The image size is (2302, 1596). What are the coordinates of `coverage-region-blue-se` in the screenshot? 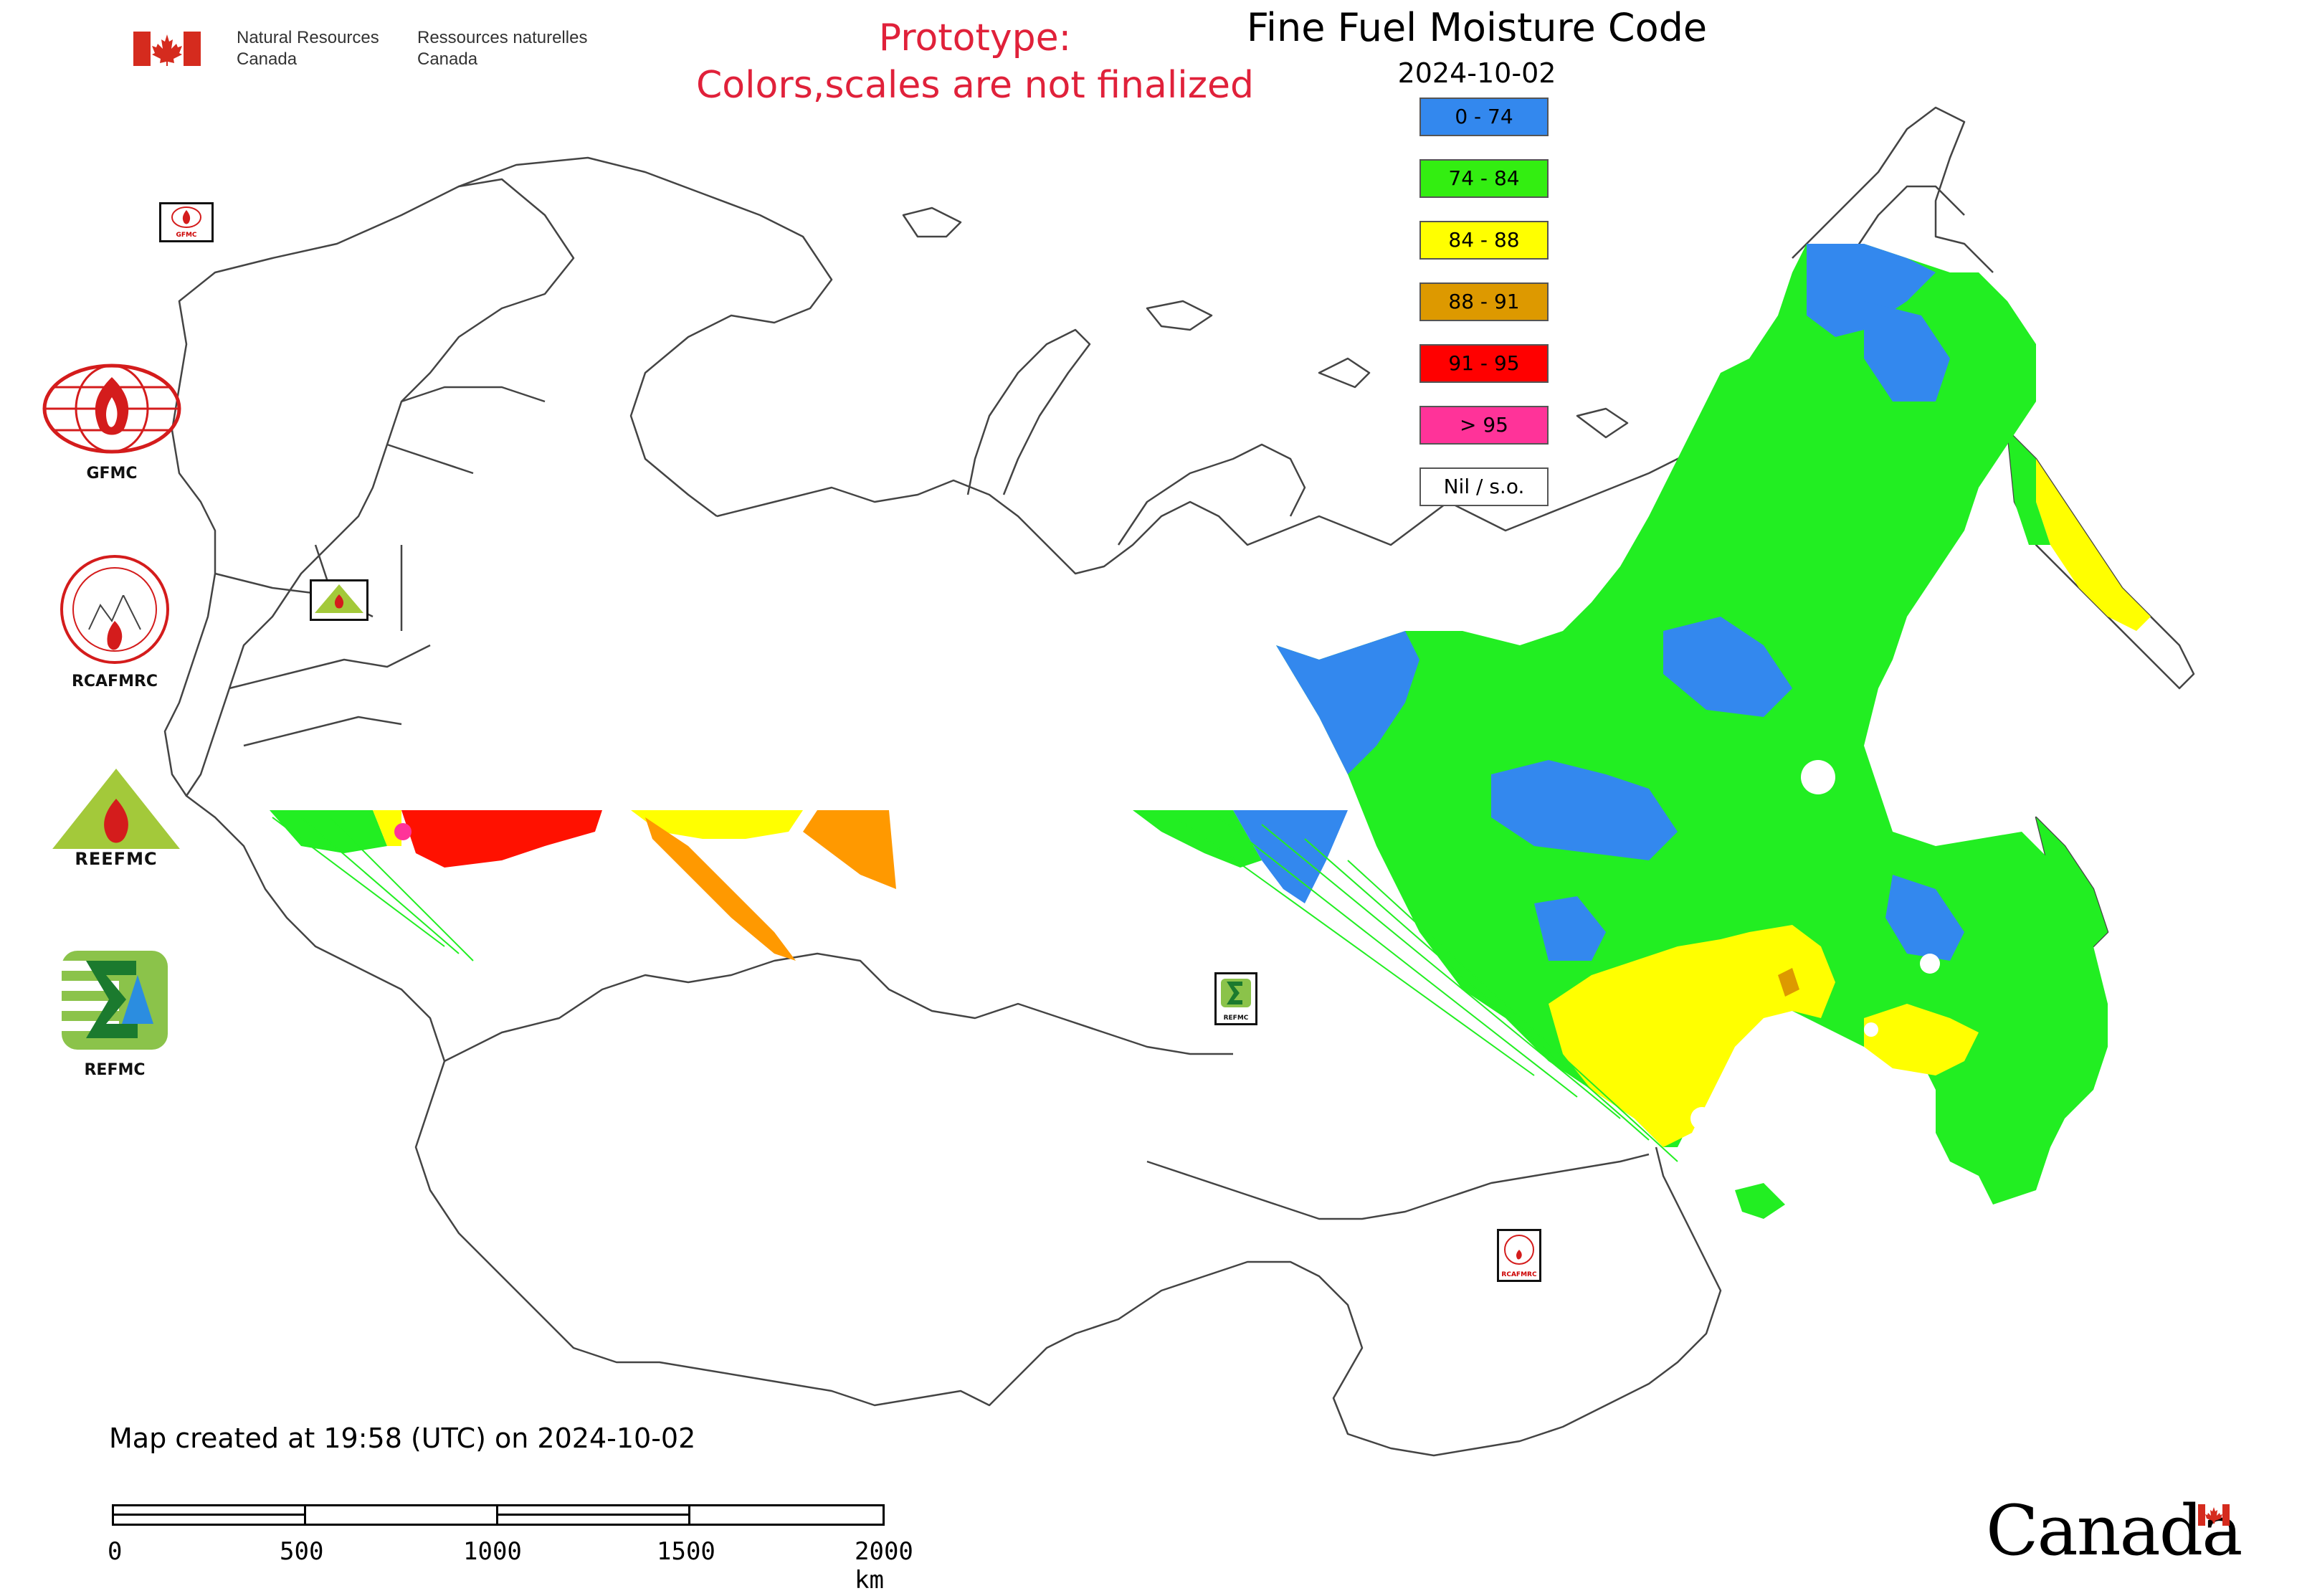 It's located at (1924, 918).